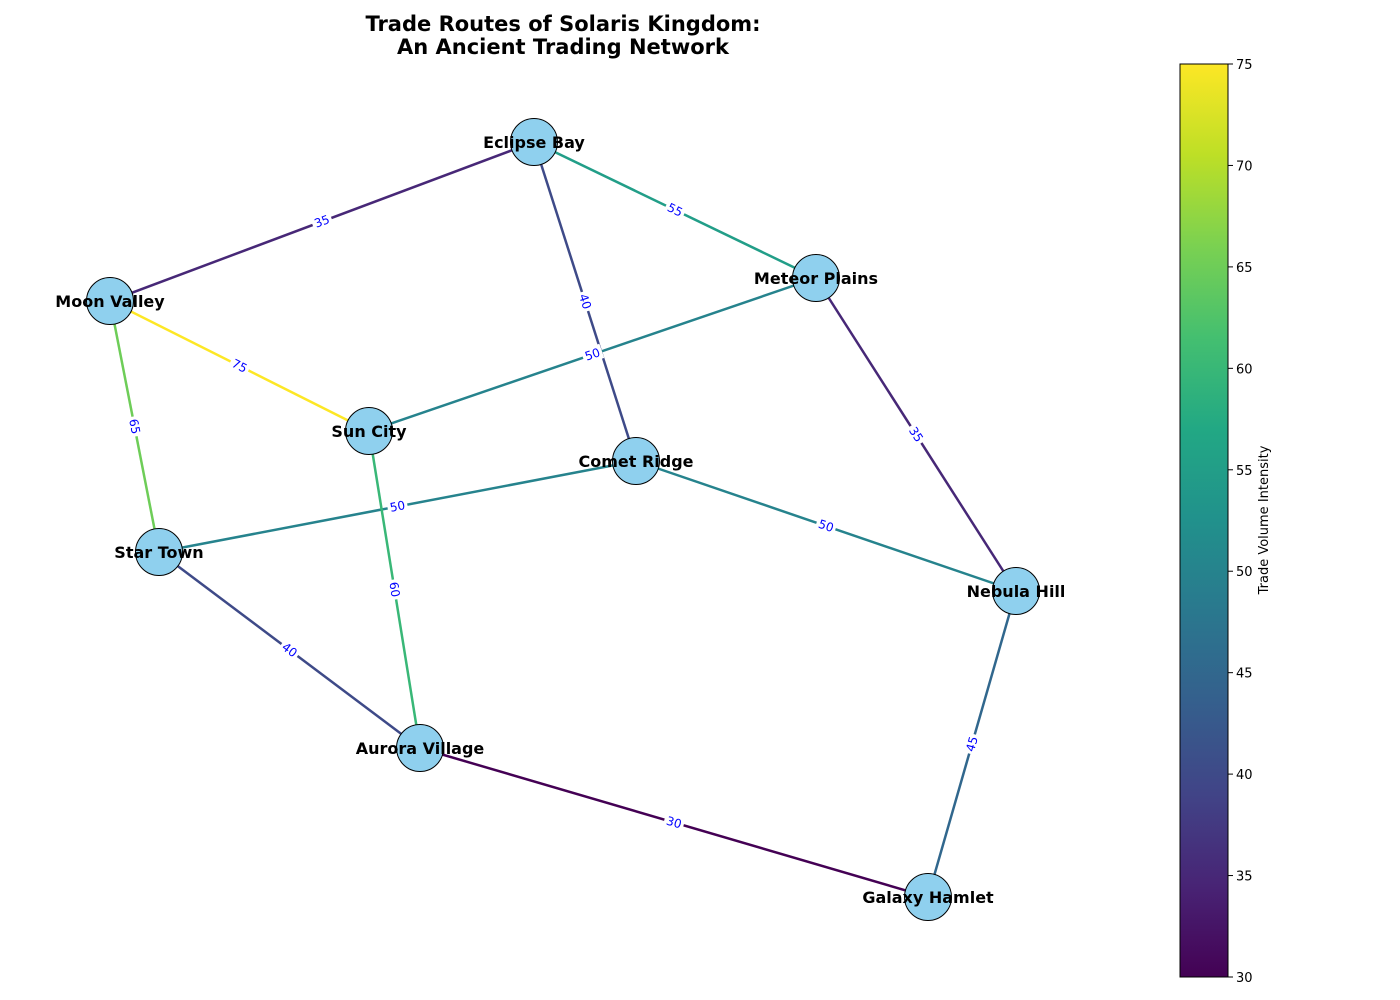  Describe the element at coordinates (562, 24) in the screenshot. I see `title-line-1: Trade Routes of Solaris Kingdom:` at that location.